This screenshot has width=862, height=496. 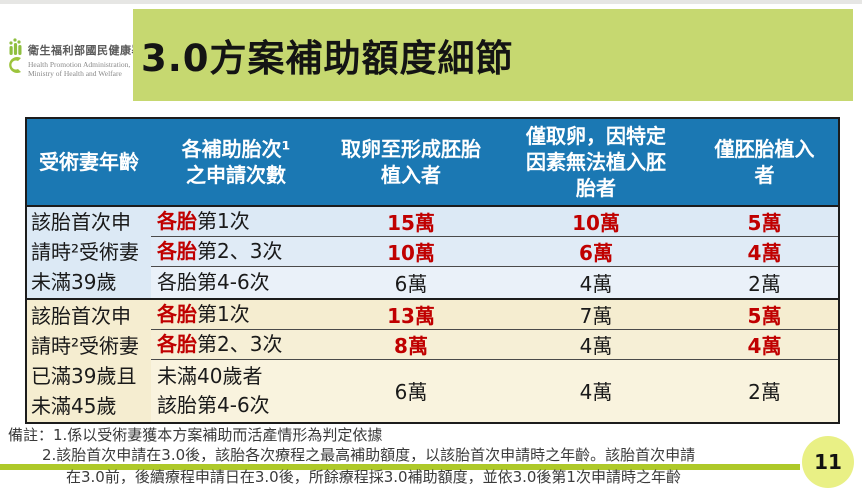 What do you see at coordinates (88, 252) in the screenshot?
I see `age-group-under39-cell: 該胎首次申 請時²受術妻 未滿39歲` at bounding box center [88, 252].